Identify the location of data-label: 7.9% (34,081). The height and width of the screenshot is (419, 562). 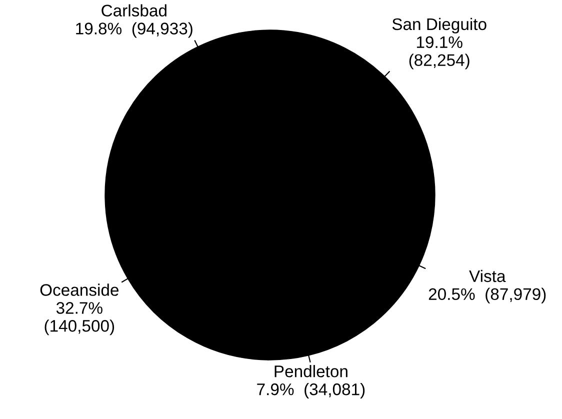
(311, 390).